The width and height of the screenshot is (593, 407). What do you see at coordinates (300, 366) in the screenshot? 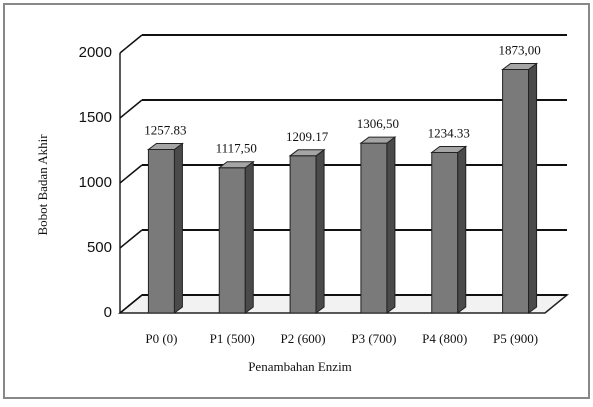
I see `x-axis-label: Penambahan Enzim` at bounding box center [300, 366].